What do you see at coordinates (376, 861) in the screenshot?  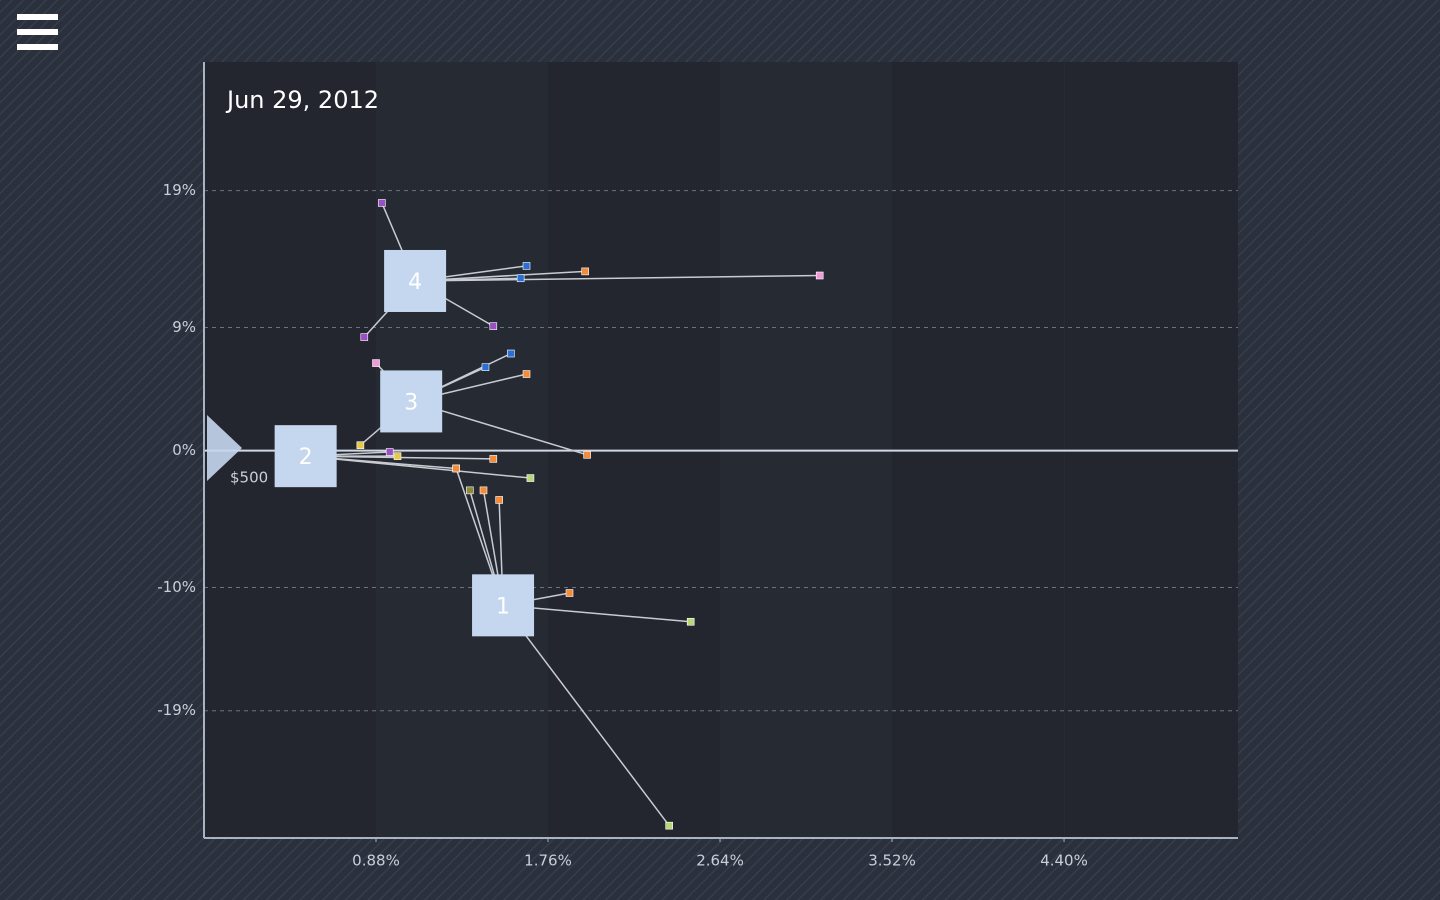 I see `x-tick-label: 0.88%` at bounding box center [376, 861].